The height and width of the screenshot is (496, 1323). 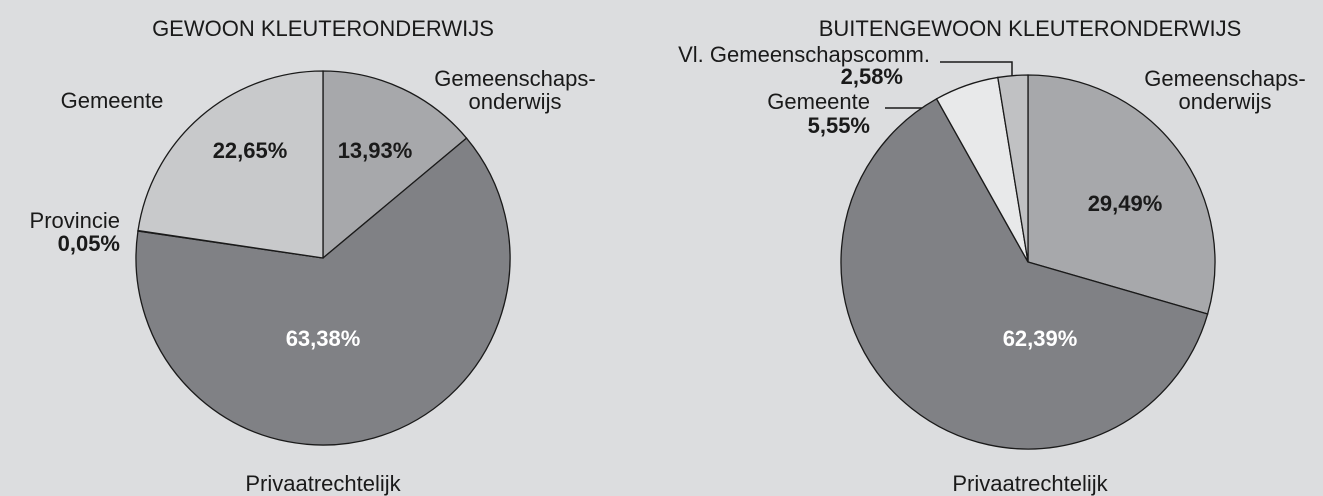 I want to click on value-label: 62,39%, so click(x=1040, y=338).